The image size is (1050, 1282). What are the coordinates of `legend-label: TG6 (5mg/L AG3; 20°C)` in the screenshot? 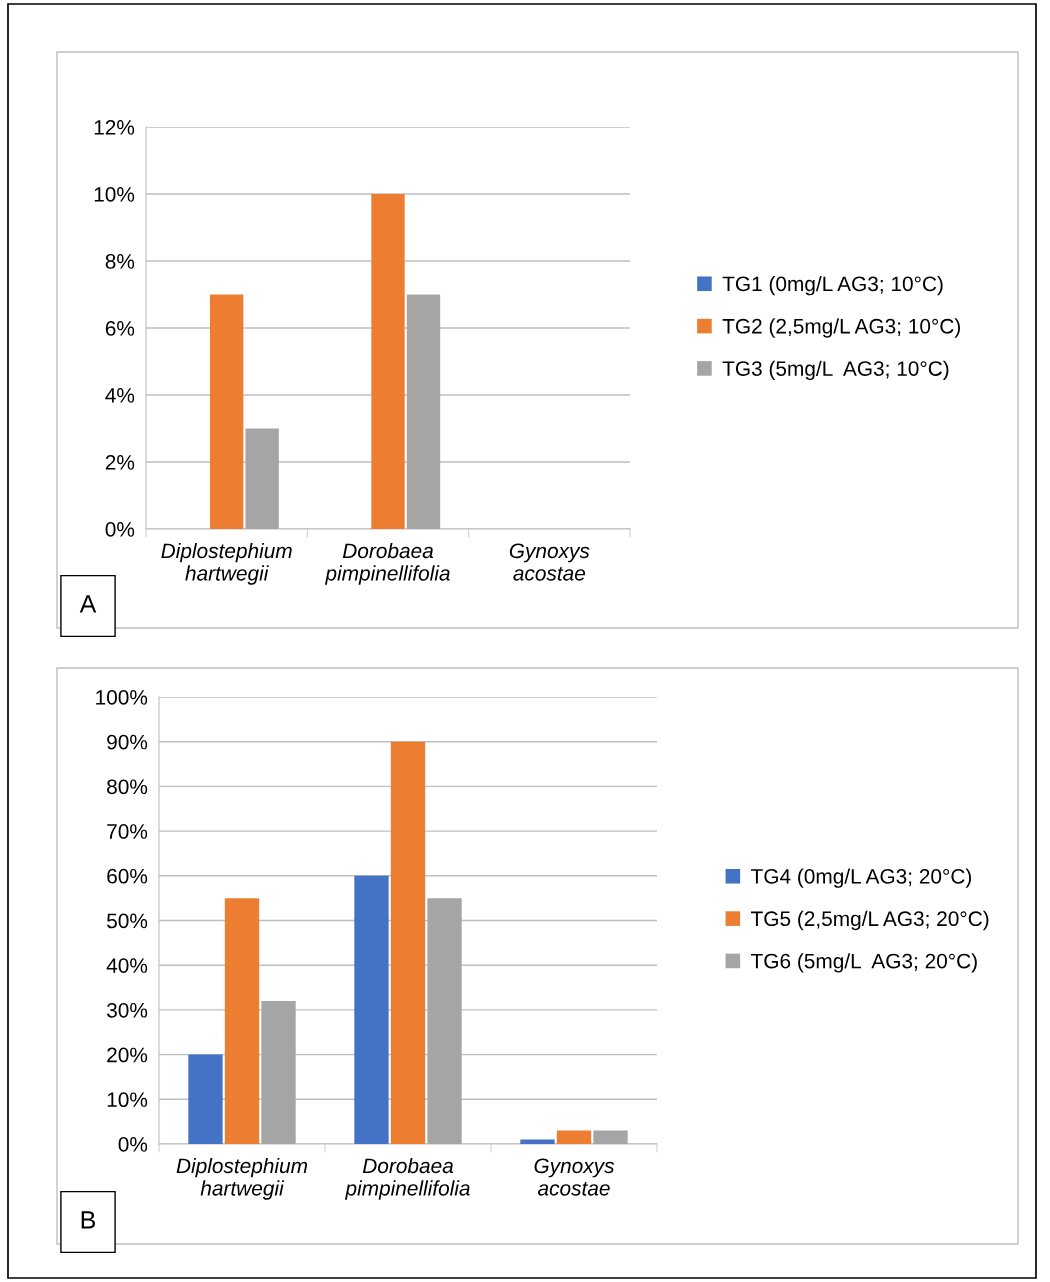 It's located at (864, 963).